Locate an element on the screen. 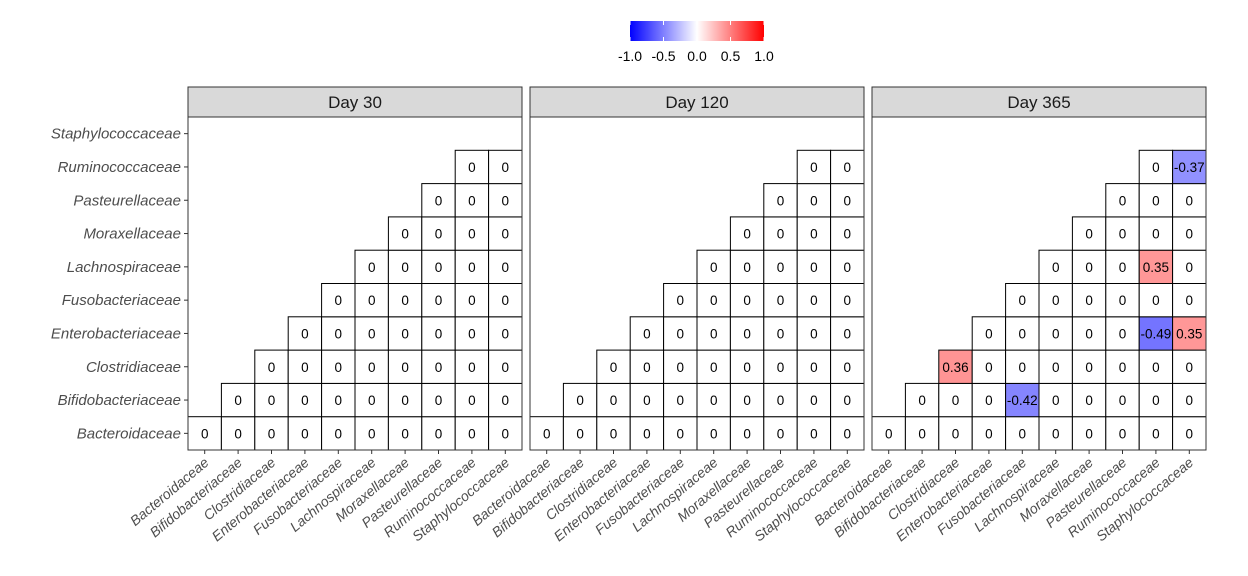 The height and width of the screenshot is (576, 1248). y-tick-label: Pasteurellaceae is located at coordinates (127, 200).